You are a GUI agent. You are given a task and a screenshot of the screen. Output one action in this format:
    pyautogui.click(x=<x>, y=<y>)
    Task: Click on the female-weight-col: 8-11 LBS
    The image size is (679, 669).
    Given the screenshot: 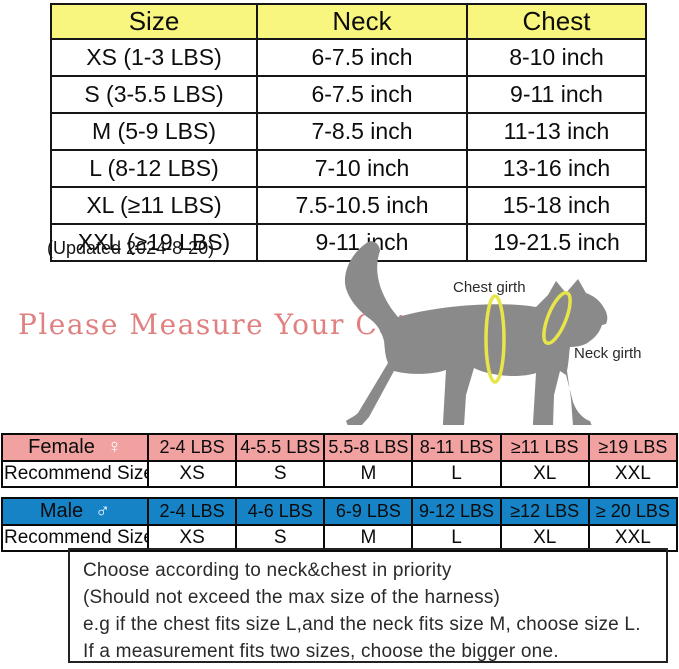 What is the action you would take?
    pyautogui.click(x=456, y=447)
    